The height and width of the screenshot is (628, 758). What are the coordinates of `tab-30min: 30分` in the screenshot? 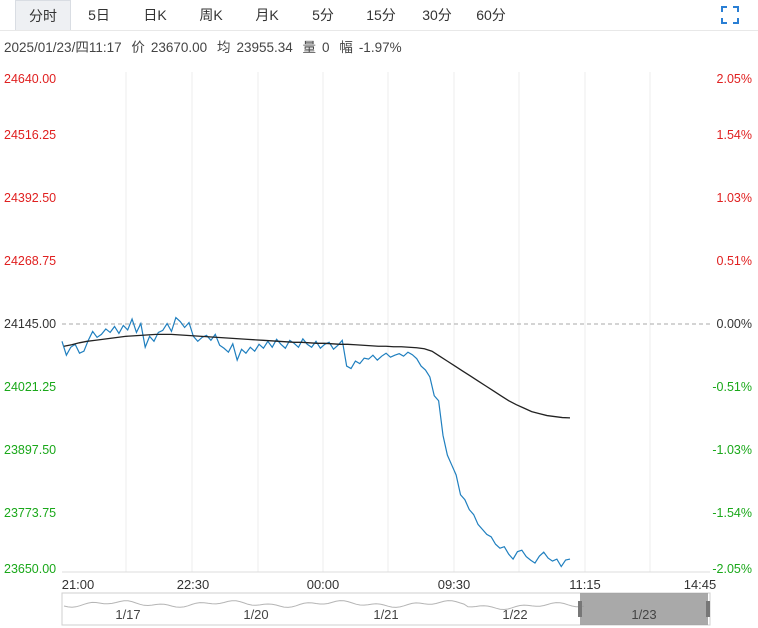 It's located at (437, 15).